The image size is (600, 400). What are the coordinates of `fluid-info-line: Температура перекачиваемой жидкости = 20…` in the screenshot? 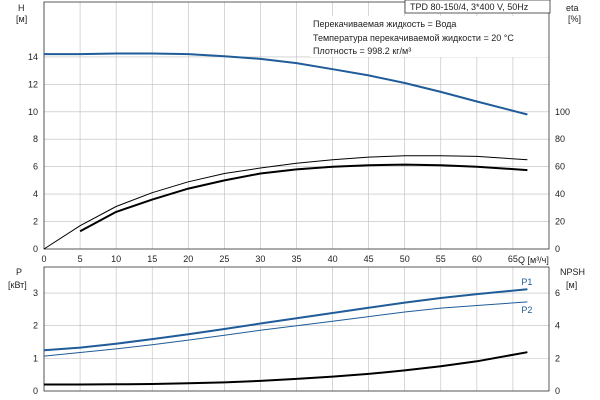 It's located at (413, 38).